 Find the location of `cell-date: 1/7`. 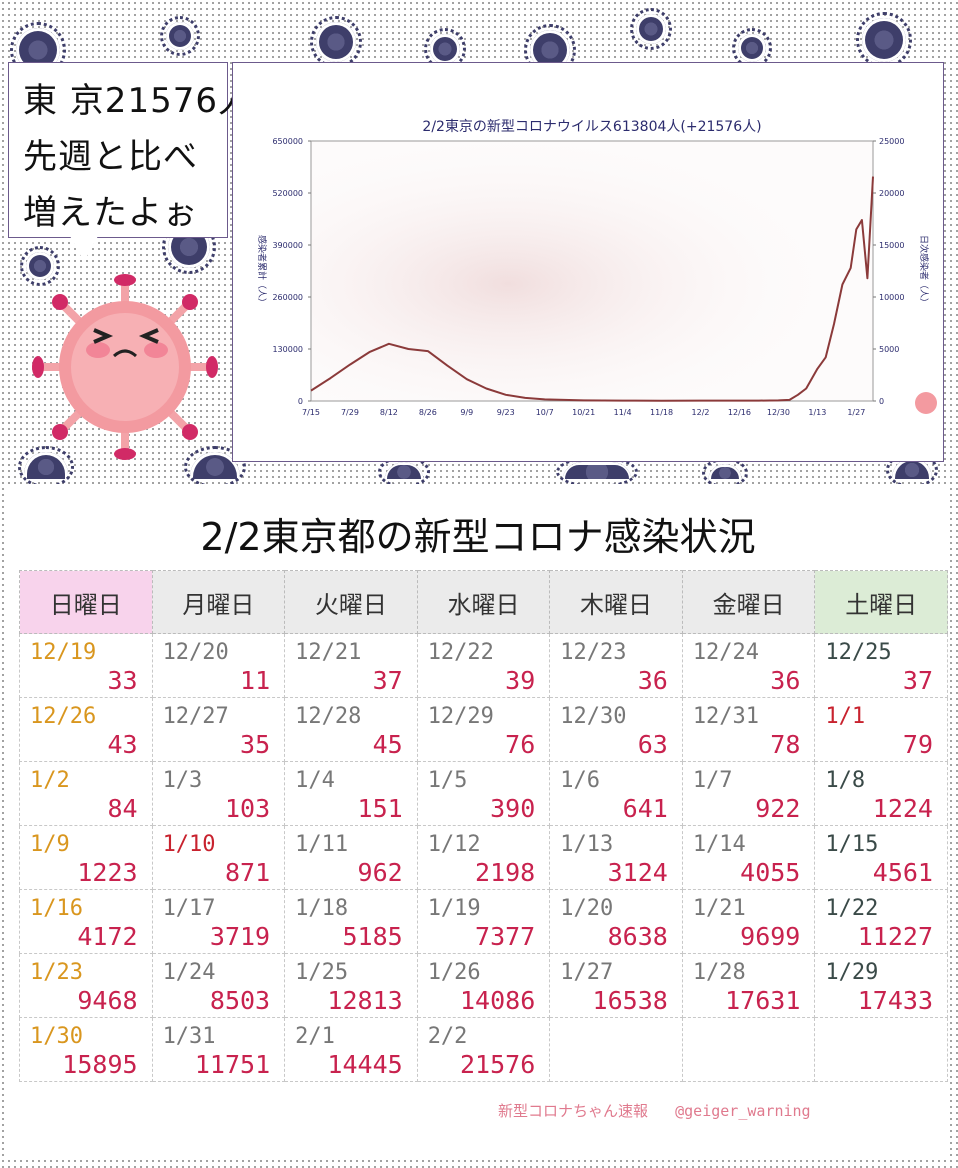

cell-date: 1/7 is located at coordinates (712, 780).